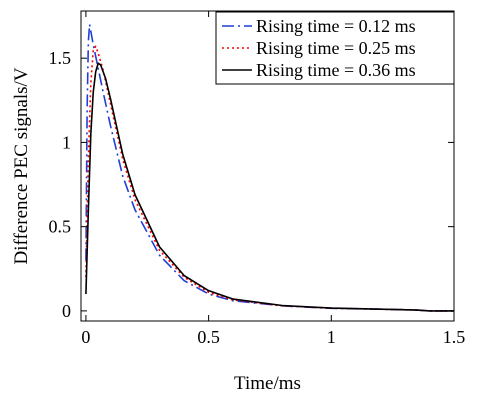 Image resolution: width=477 pixels, height=396 pixels. I want to click on y-tick-label: 0, so click(66, 311).